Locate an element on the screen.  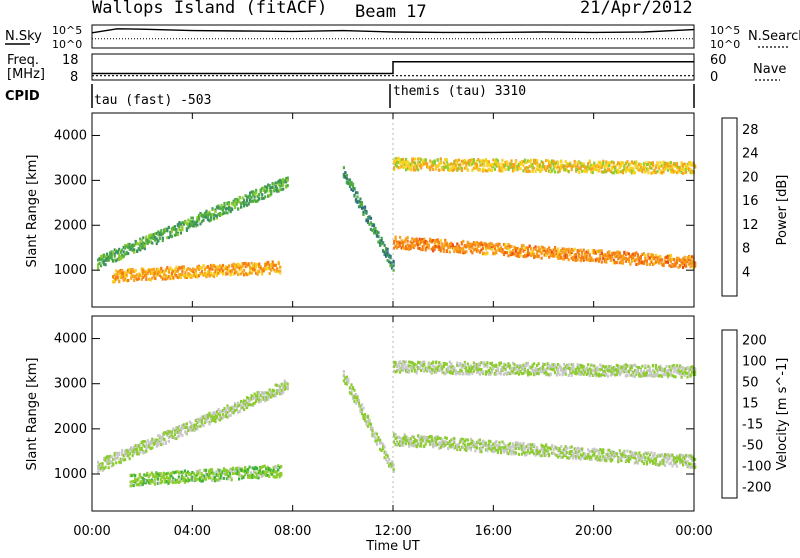
noise-right-tick-bottom: 10^0 is located at coordinates (725, 44).